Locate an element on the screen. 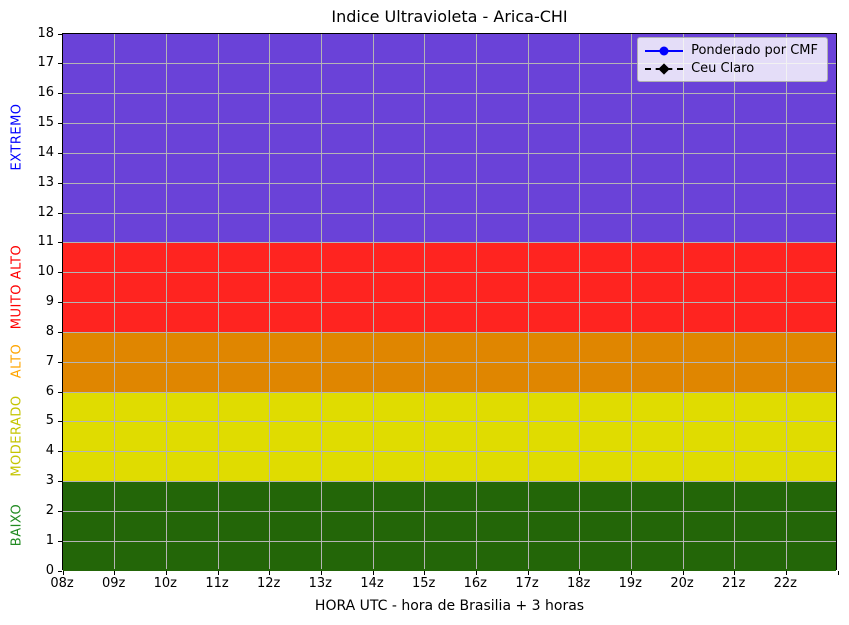 The width and height of the screenshot is (849, 625). y-tick-label: 17 is located at coordinates (45, 63).